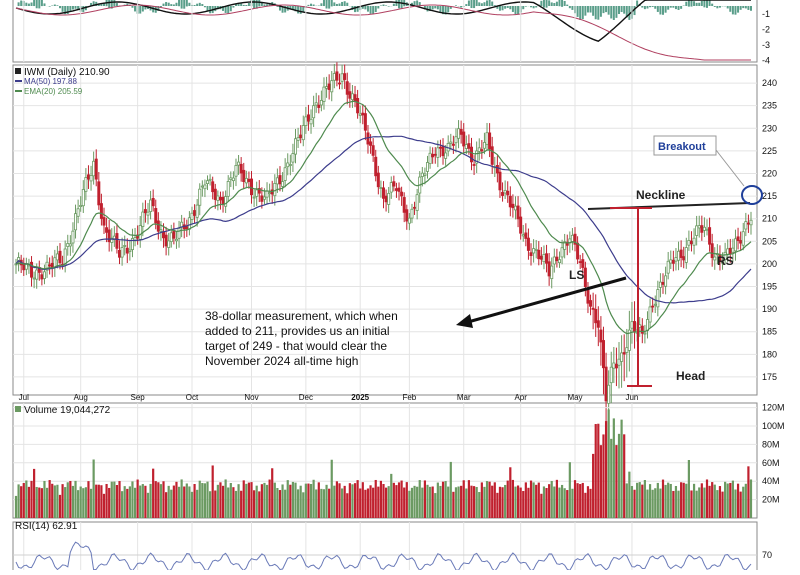  I want to click on volume-tick-label: 100M, so click(773, 426).